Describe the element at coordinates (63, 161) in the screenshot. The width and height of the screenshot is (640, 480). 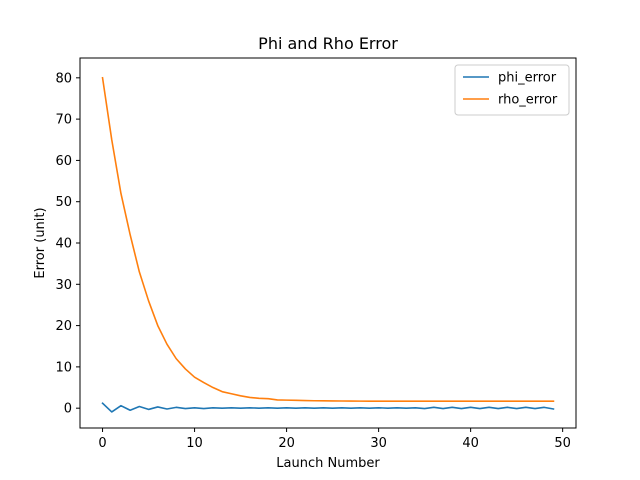
I see `y-tick-label: 60` at that location.